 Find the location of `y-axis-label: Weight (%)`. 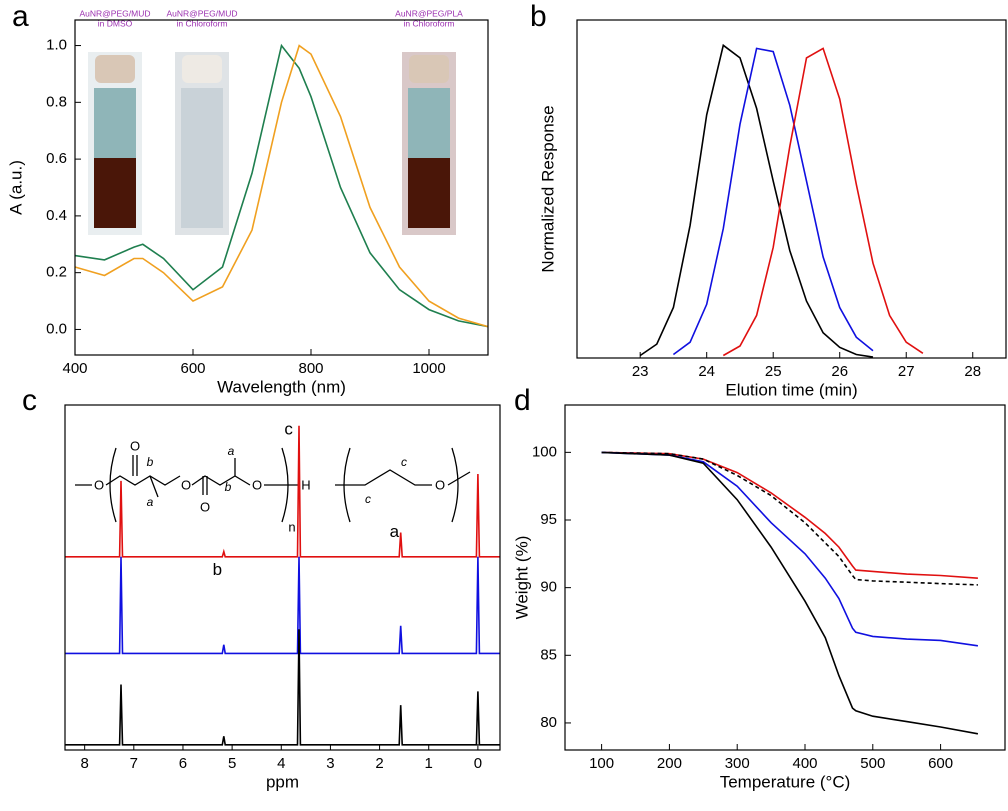

y-axis-label: Weight (%) is located at coordinates (521, 578).